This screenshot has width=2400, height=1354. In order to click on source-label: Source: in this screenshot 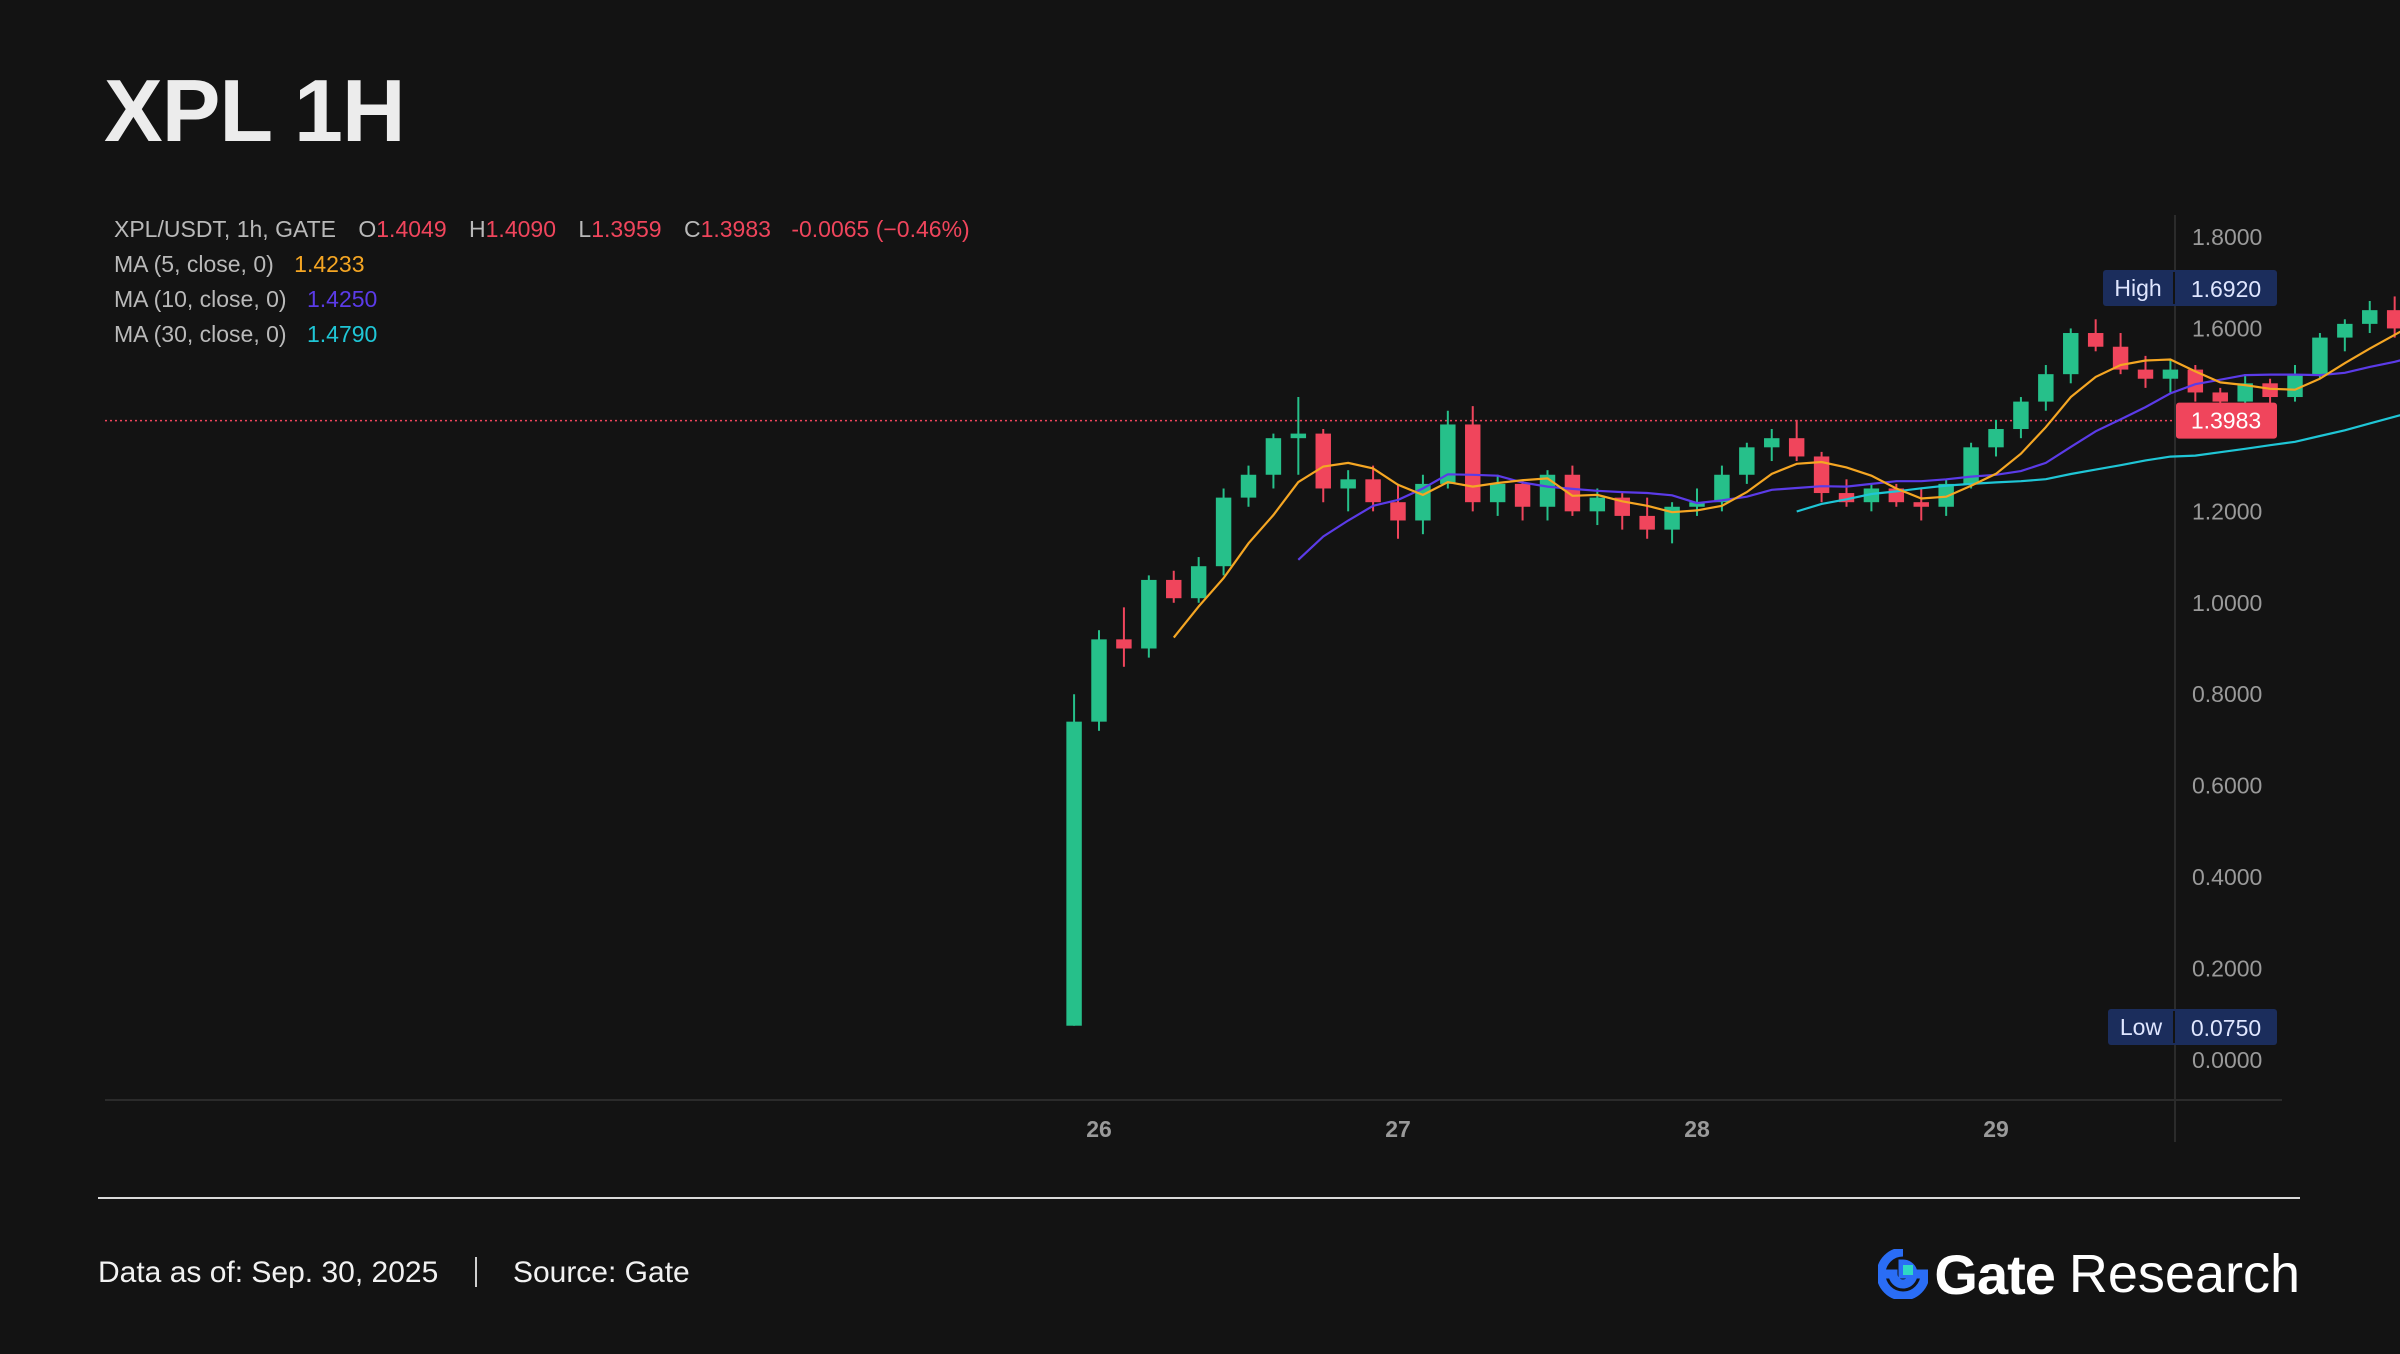, I will do `click(564, 1272)`.